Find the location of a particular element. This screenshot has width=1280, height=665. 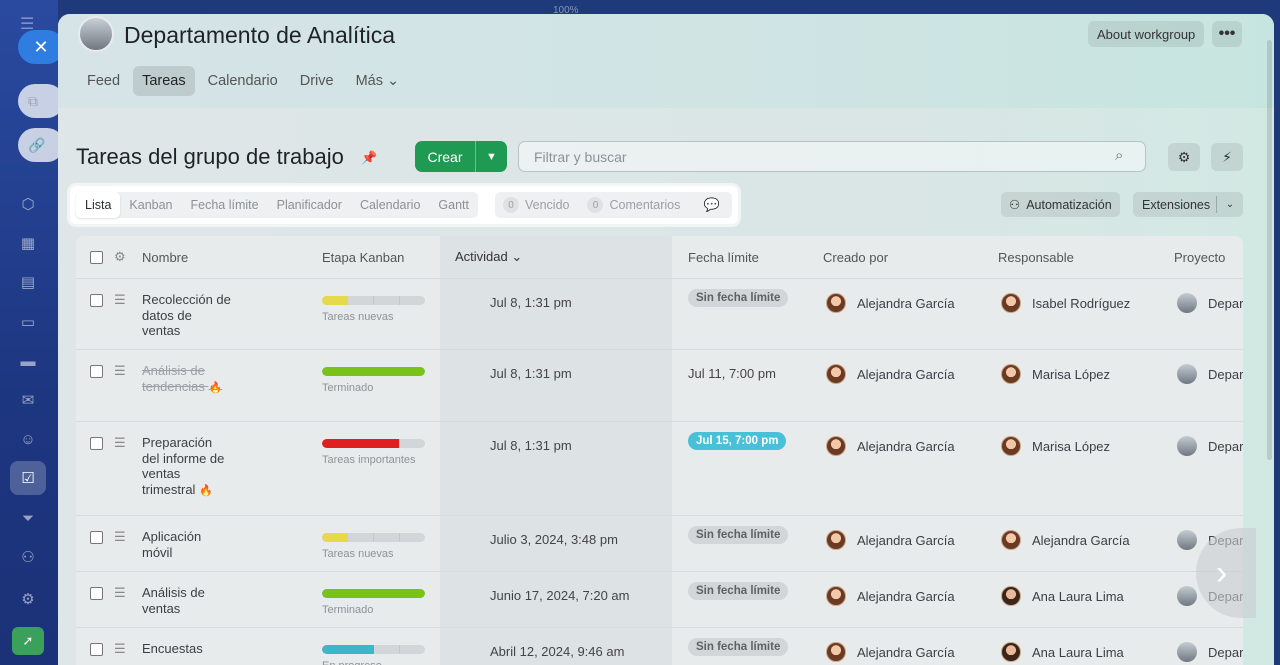

task-name-text: Recolección de datos de ventas is located at coordinates (186, 315).